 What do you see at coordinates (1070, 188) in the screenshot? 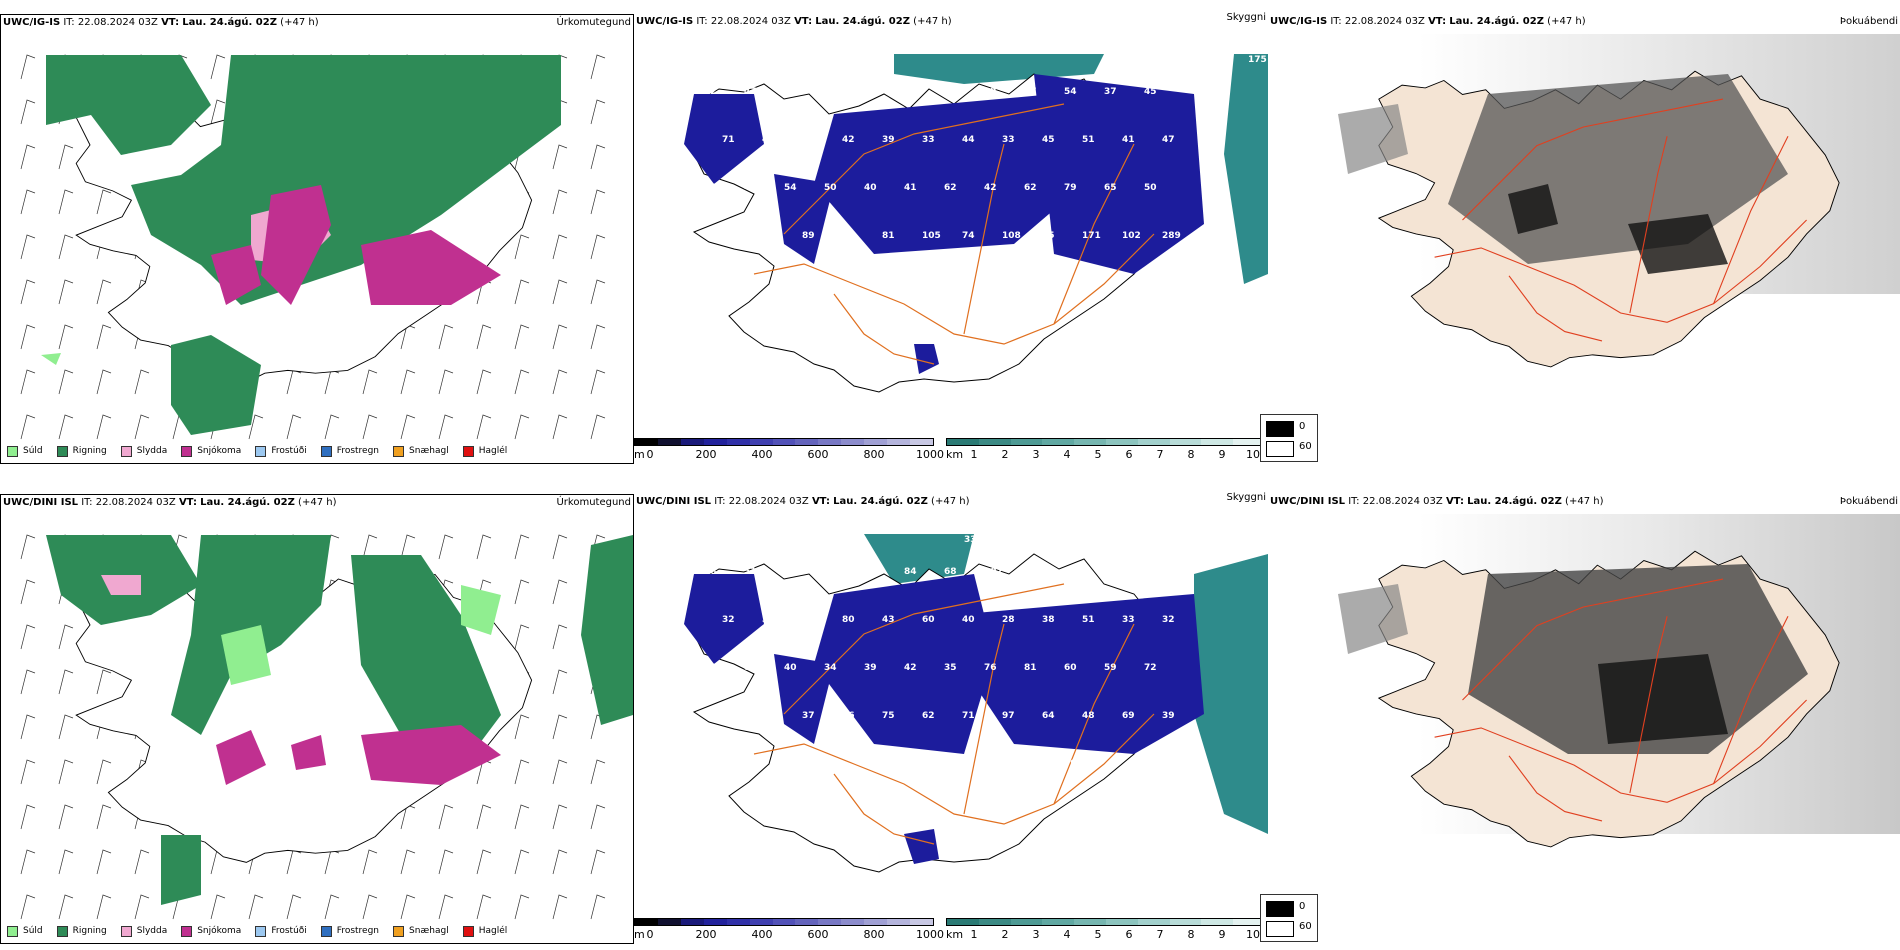
I see `visibility-value: 79` at bounding box center [1070, 188].